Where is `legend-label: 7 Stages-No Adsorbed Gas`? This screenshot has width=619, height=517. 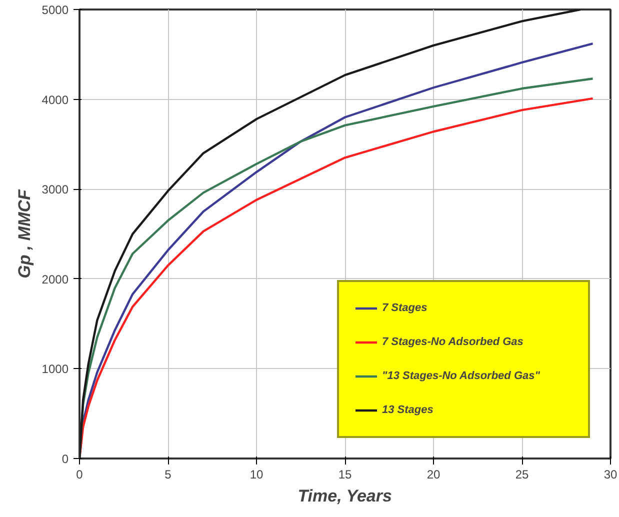
legend-label: 7 Stages-No Adsorbed Gas is located at coordinates (453, 342).